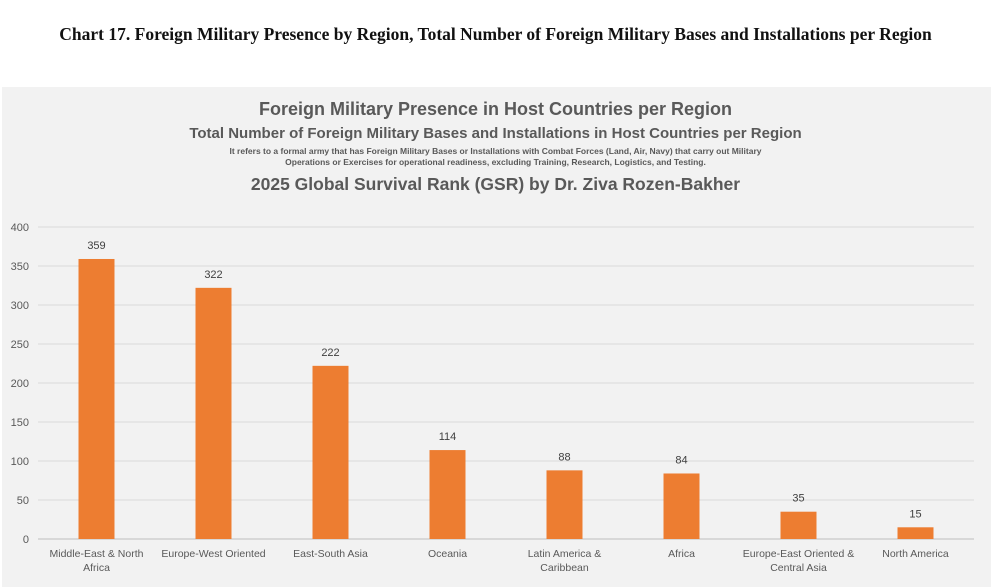  I want to click on x-tick-label: Europe-East Oriented & Central Asia, so click(798, 561).